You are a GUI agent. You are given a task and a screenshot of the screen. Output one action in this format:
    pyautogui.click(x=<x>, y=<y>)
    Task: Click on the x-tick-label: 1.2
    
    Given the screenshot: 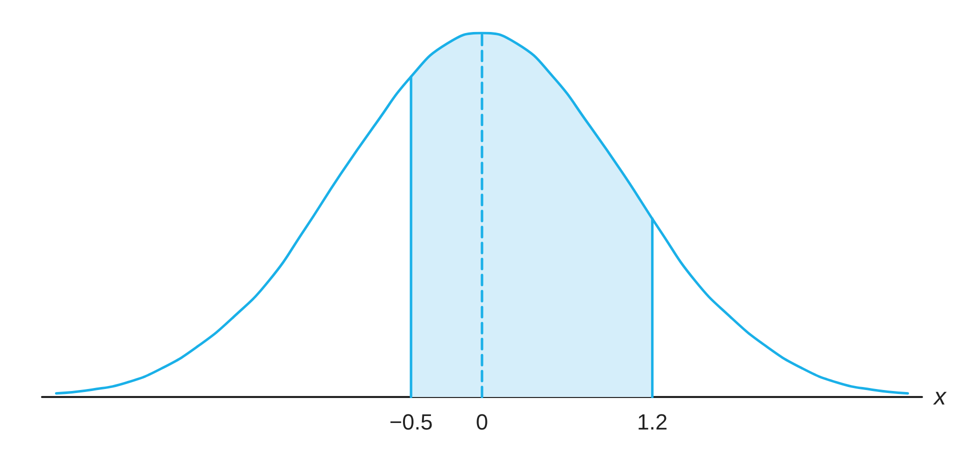 What is the action you would take?
    pyautogui.click(x=652, y=422)
    